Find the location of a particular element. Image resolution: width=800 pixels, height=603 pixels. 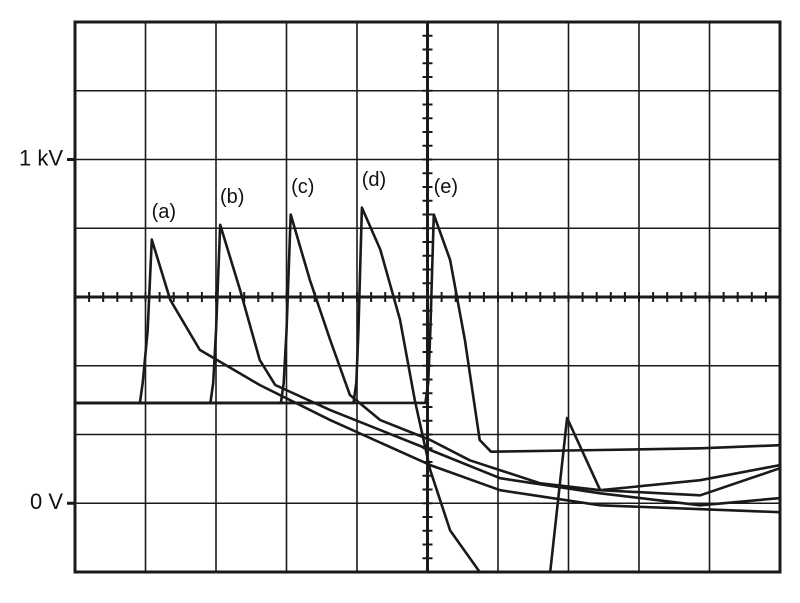

trace-label: (b) is located at coordinates (232, 197).